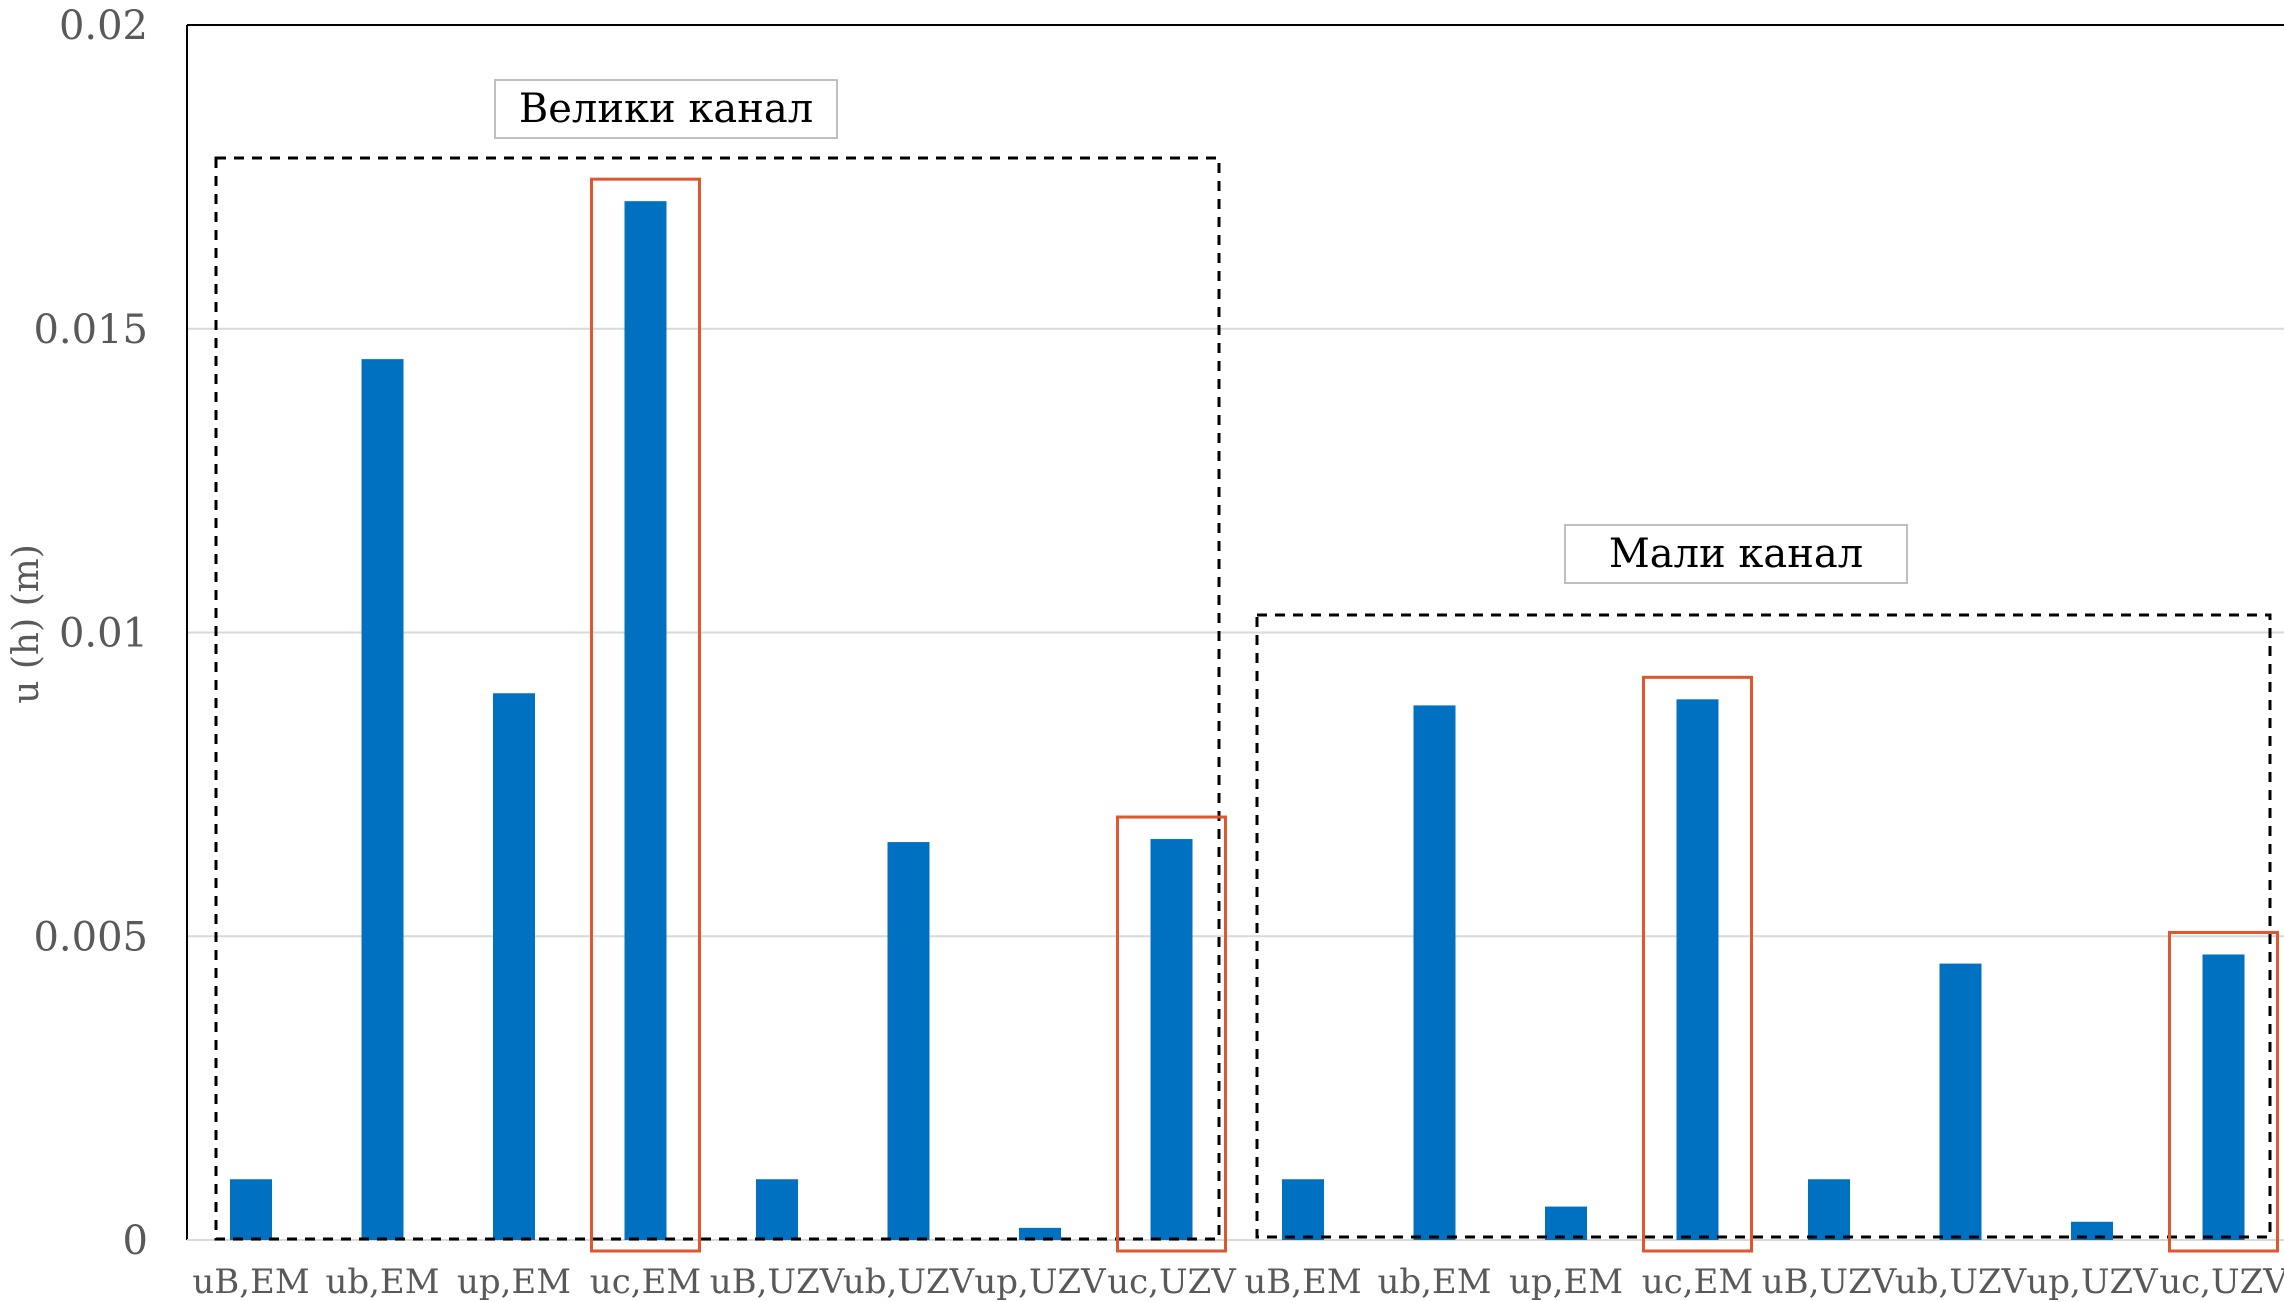 The height and width of the screenshot is (1302, 2284). Describe the element at coordinates (90, 330) in the screenshot. I see `y-tick-label: 0.015` at that location.